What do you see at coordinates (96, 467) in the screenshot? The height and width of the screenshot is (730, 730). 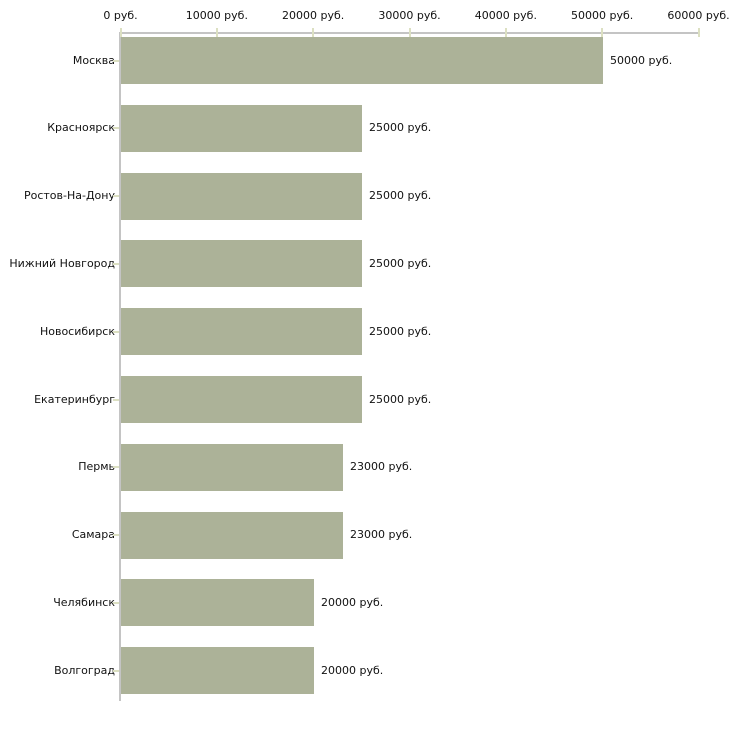 I see `category-label: Пермь` at bounding box center [96, 467].